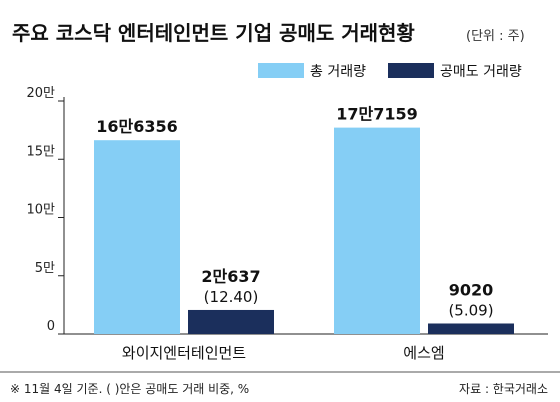 Image resolution: width=560 pixels, height=402 pixels. Describe the element at coordinates (231, 297) in the screenshot. I see `share-label-yg: (12.40)` at that location.